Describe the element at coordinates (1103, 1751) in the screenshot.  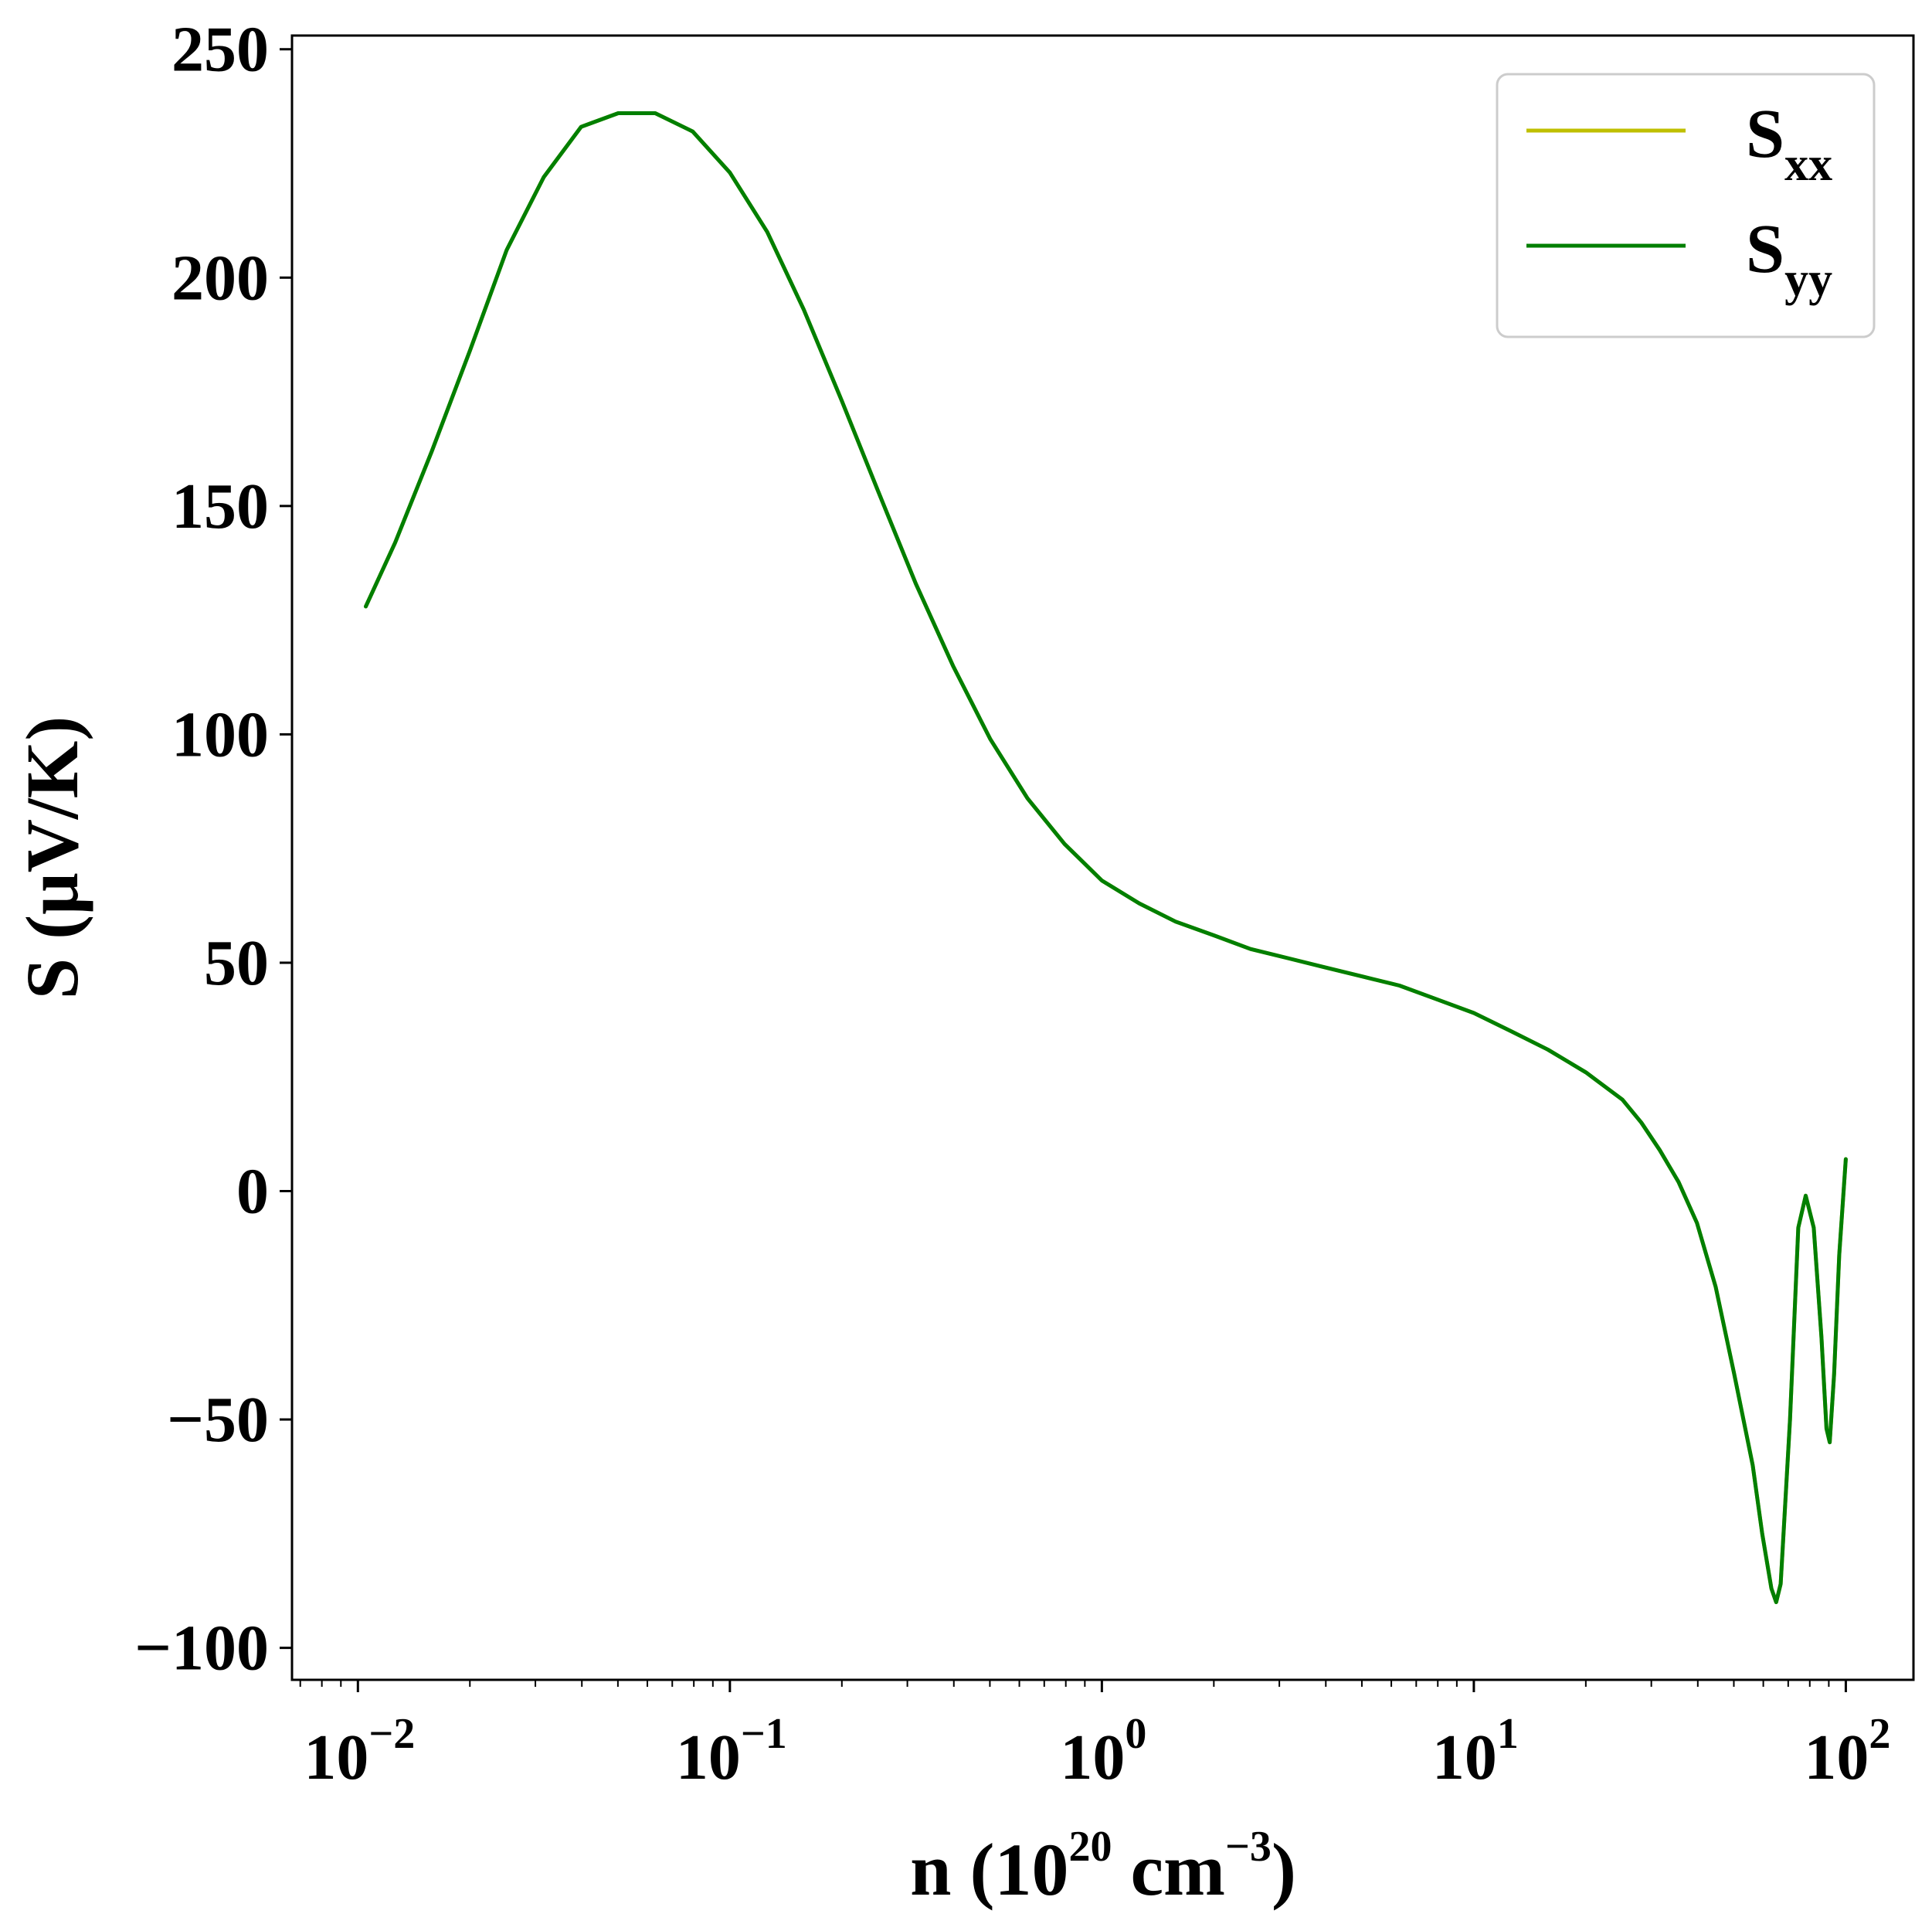
I see `x-tick-label: 10⁰` at that location.